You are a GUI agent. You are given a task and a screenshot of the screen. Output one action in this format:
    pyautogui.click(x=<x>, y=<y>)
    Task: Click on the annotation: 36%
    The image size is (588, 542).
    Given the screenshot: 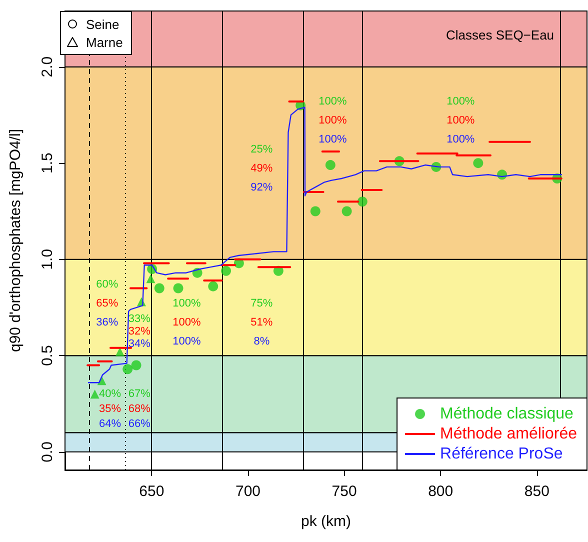 What is the action you would take?
    pyautogui.click(x=107, y=322)
    